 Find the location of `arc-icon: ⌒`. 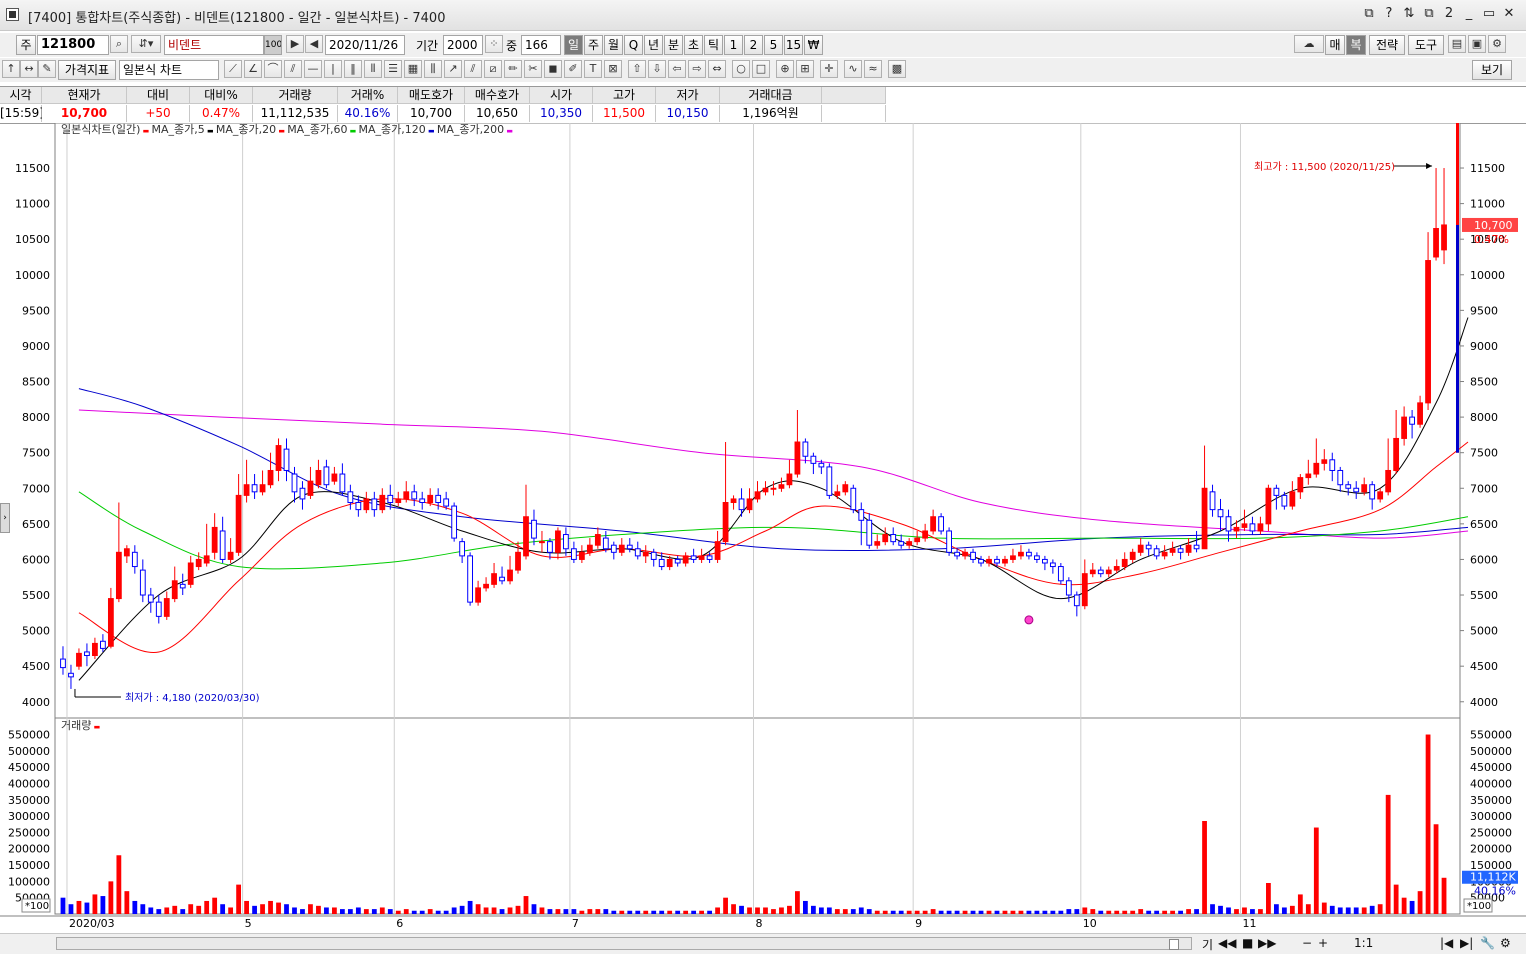

arc-icon: ⌒ is located at coordinates (273, 69).